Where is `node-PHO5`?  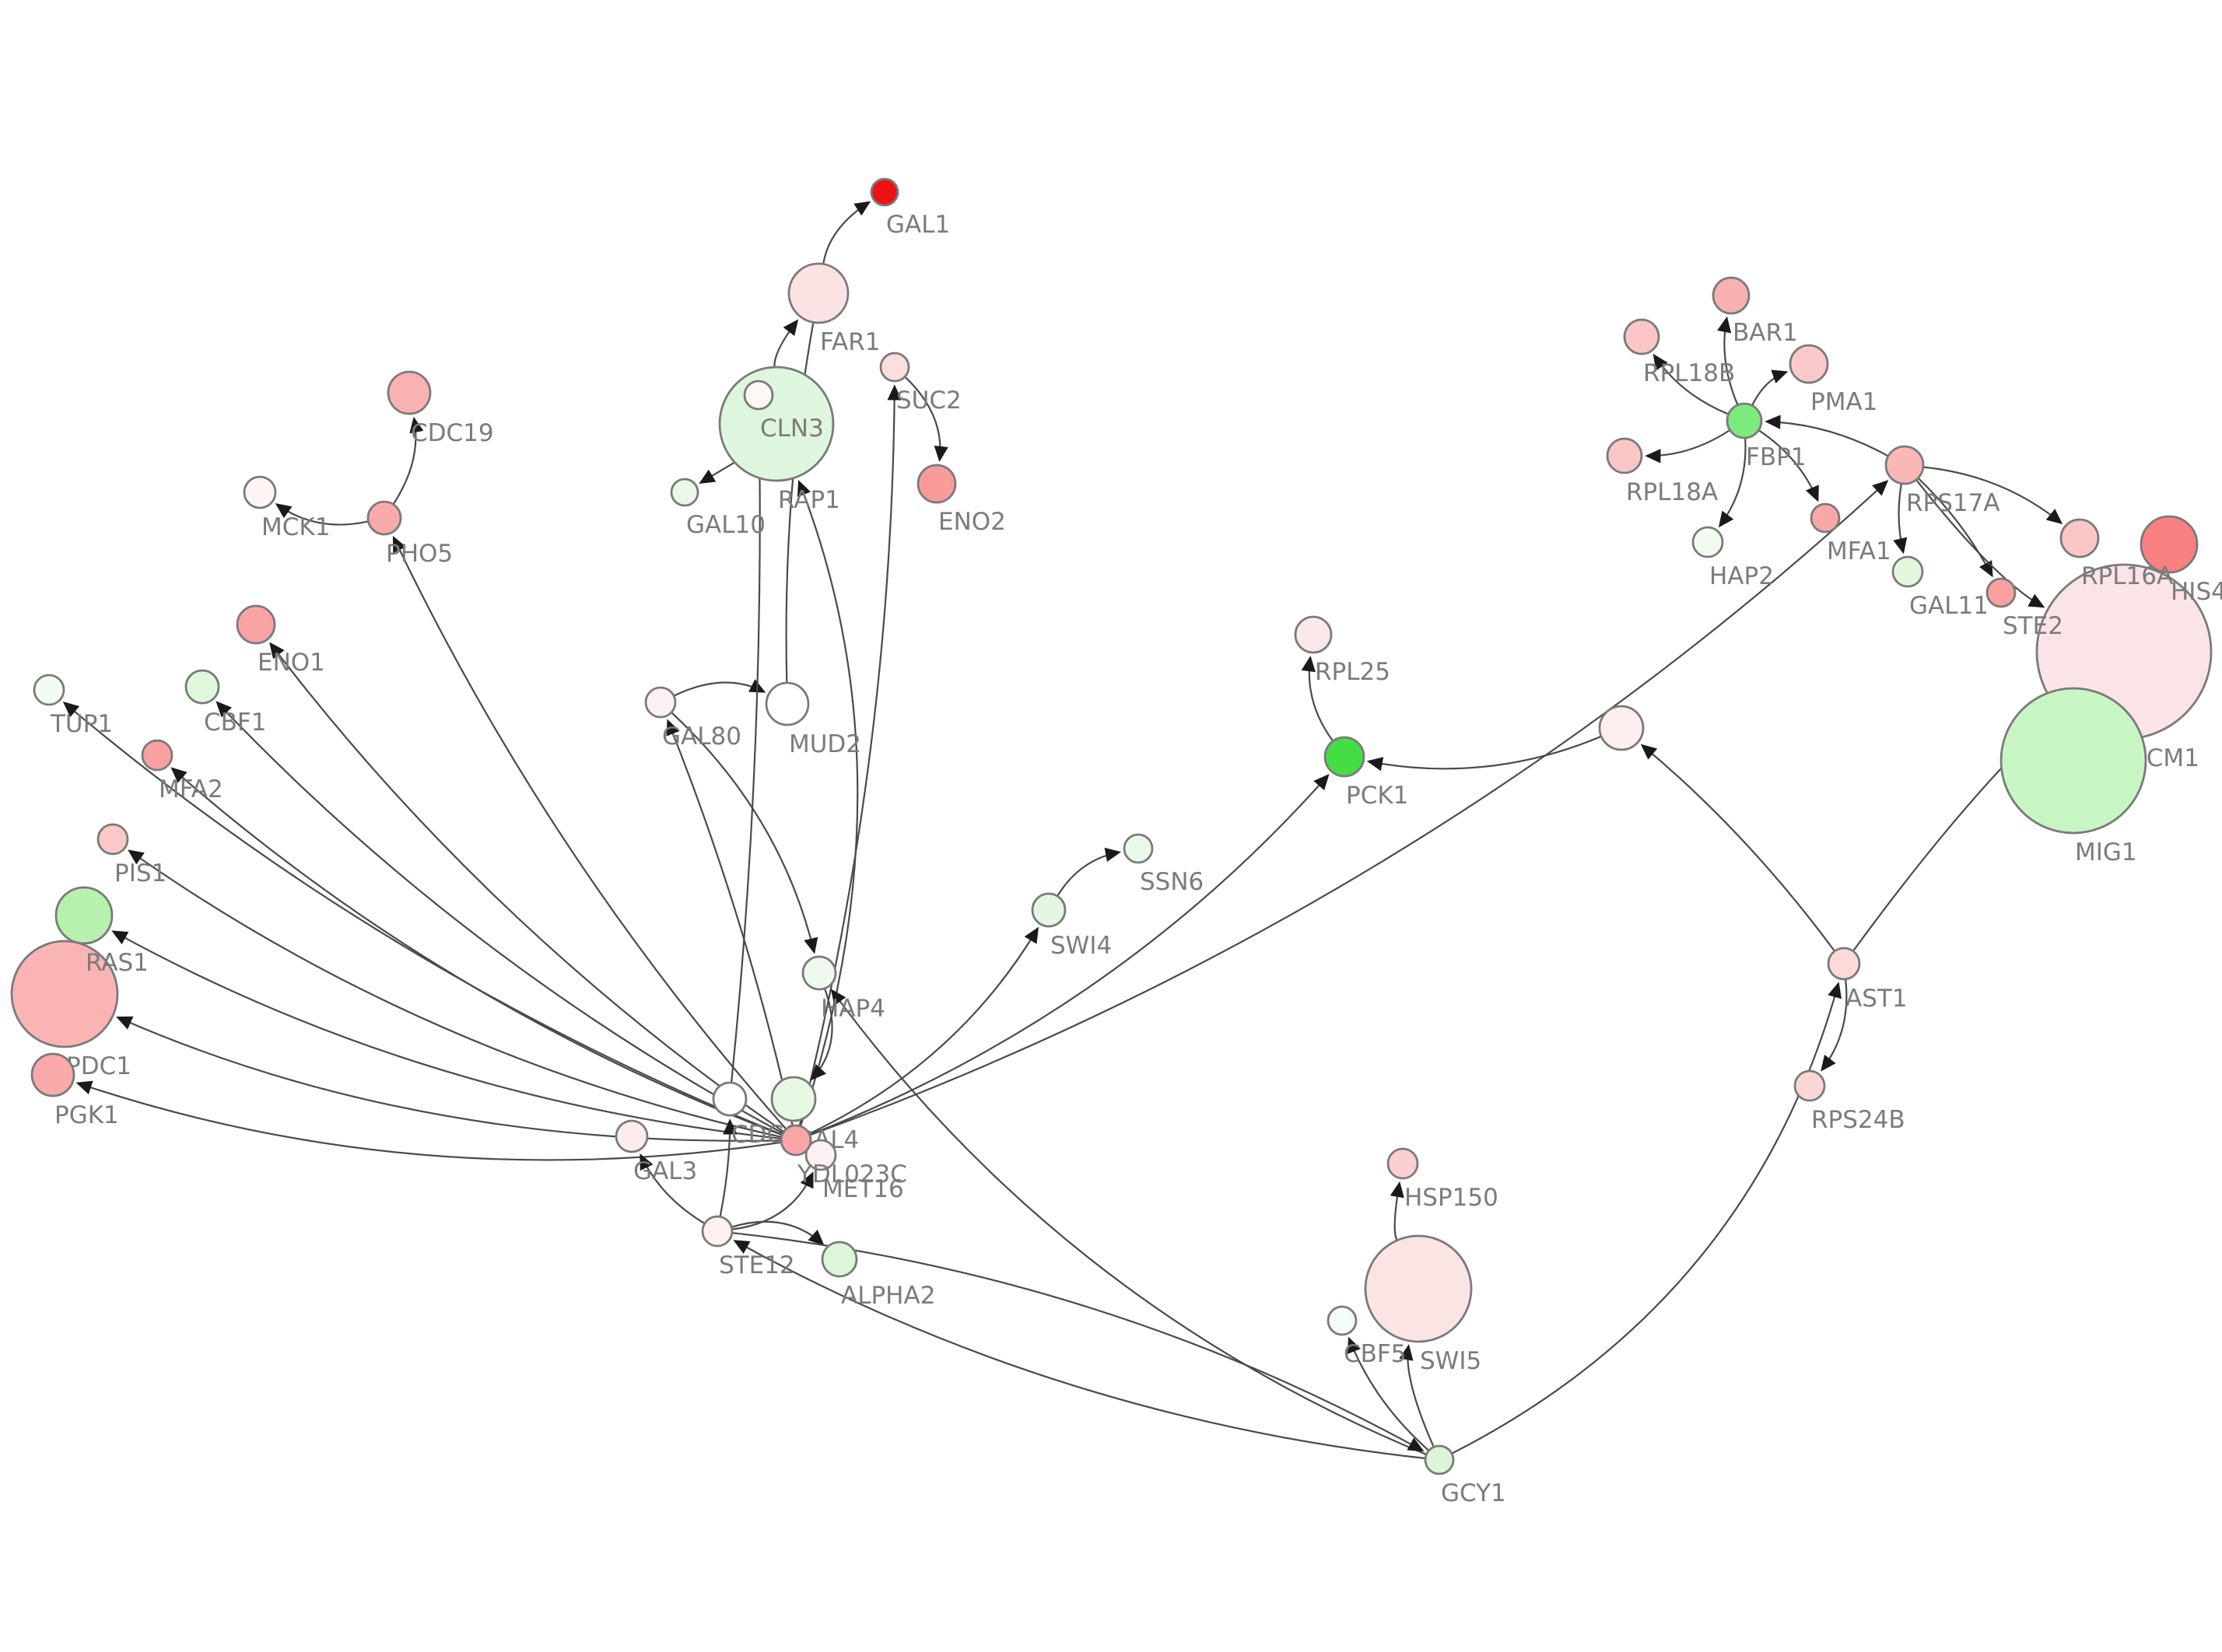
node-PHO5 is located at coordinates (384, 518).